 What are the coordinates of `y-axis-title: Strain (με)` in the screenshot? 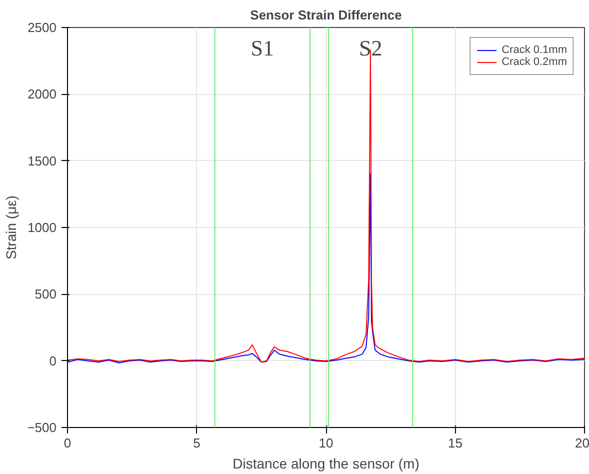 It's located at (11, 227).